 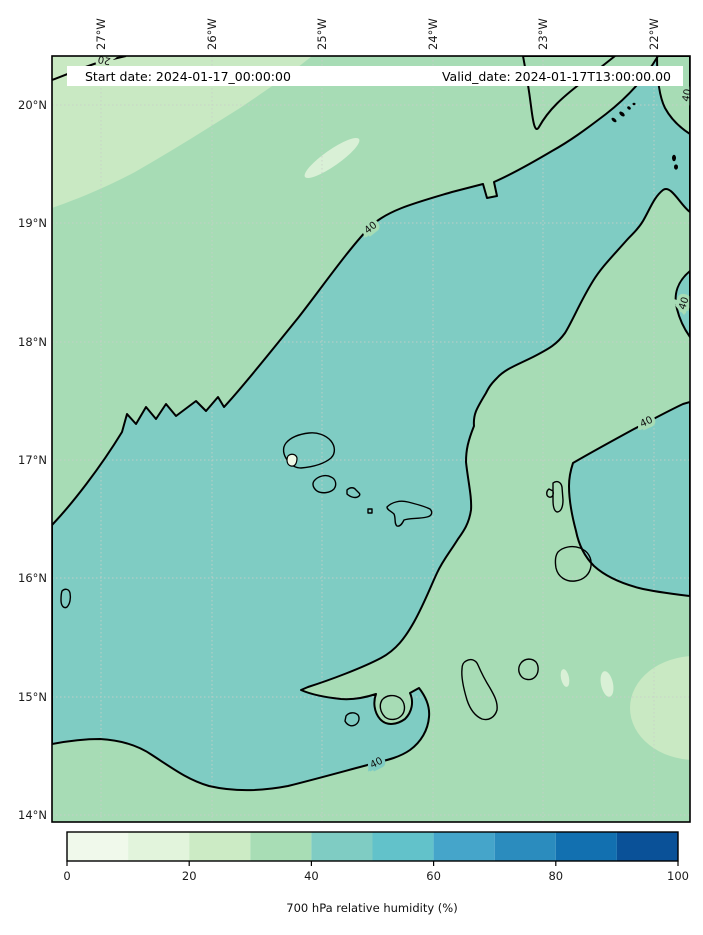 I want to click on lon-tick-27w: 27°W, so click(x=101, y=34).